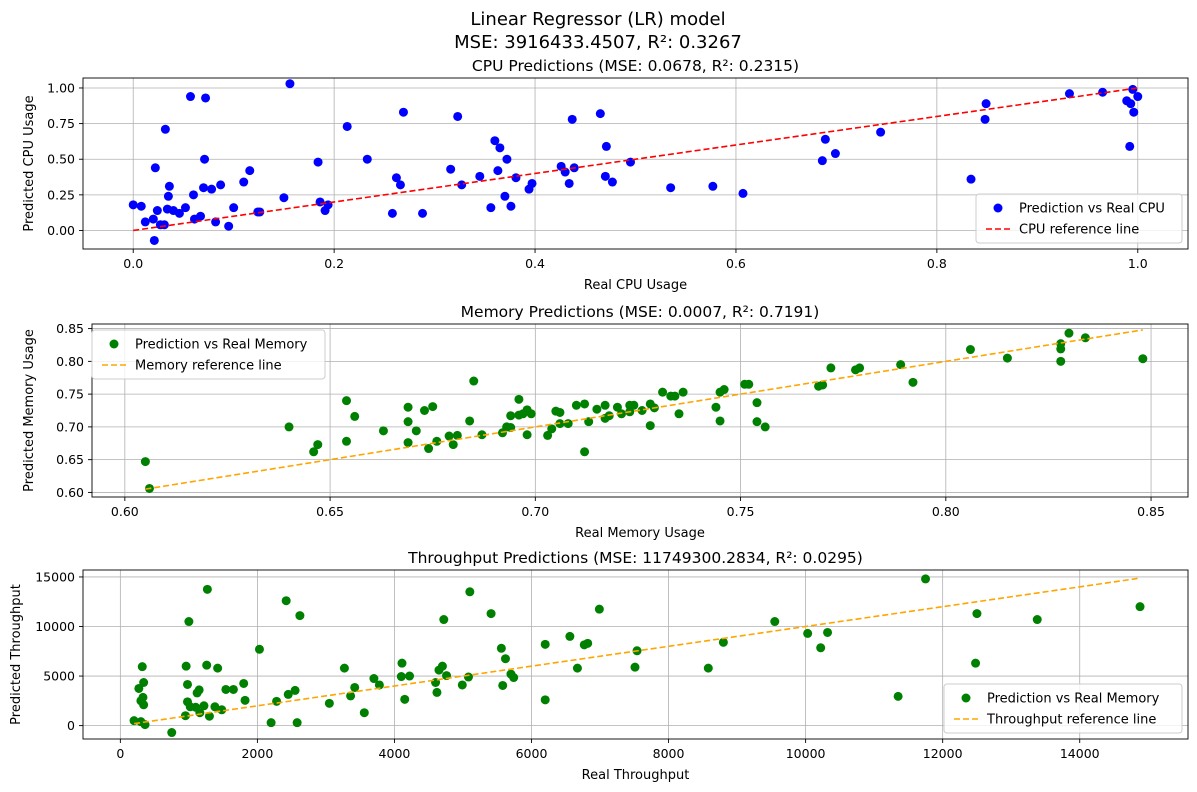 The height and width of the screenshot is (792, 1197). What do you see at coordinates (70, 328) in the screenshot?
I see `y-tick-label: 0.85` at bounding box center [70, 328].